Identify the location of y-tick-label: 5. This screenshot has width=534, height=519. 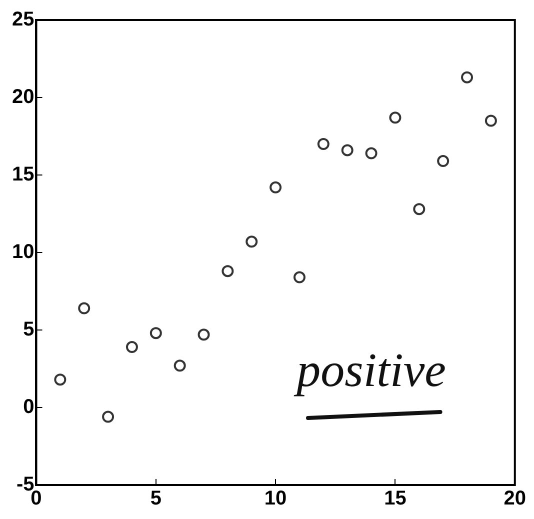
(28, 329).